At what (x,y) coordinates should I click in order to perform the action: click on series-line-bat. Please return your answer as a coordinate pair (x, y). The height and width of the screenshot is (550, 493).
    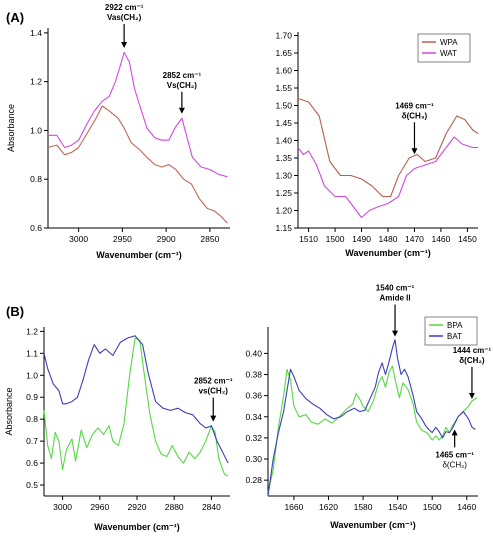
    Looking at the image, I should click on (371, 418).